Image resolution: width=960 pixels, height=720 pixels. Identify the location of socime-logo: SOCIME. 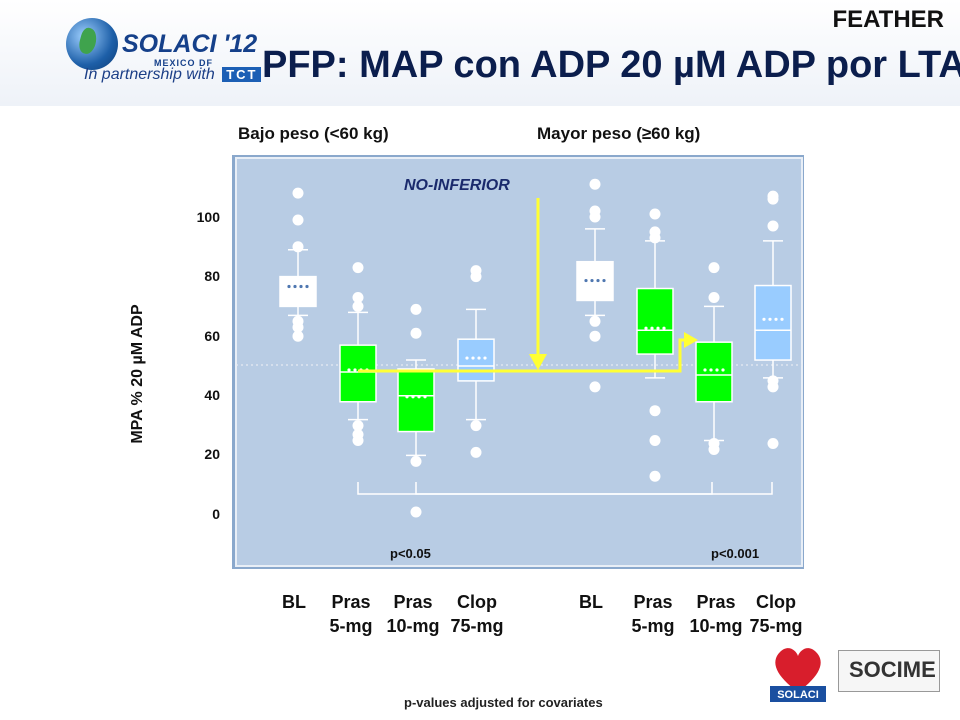
(889, 671).